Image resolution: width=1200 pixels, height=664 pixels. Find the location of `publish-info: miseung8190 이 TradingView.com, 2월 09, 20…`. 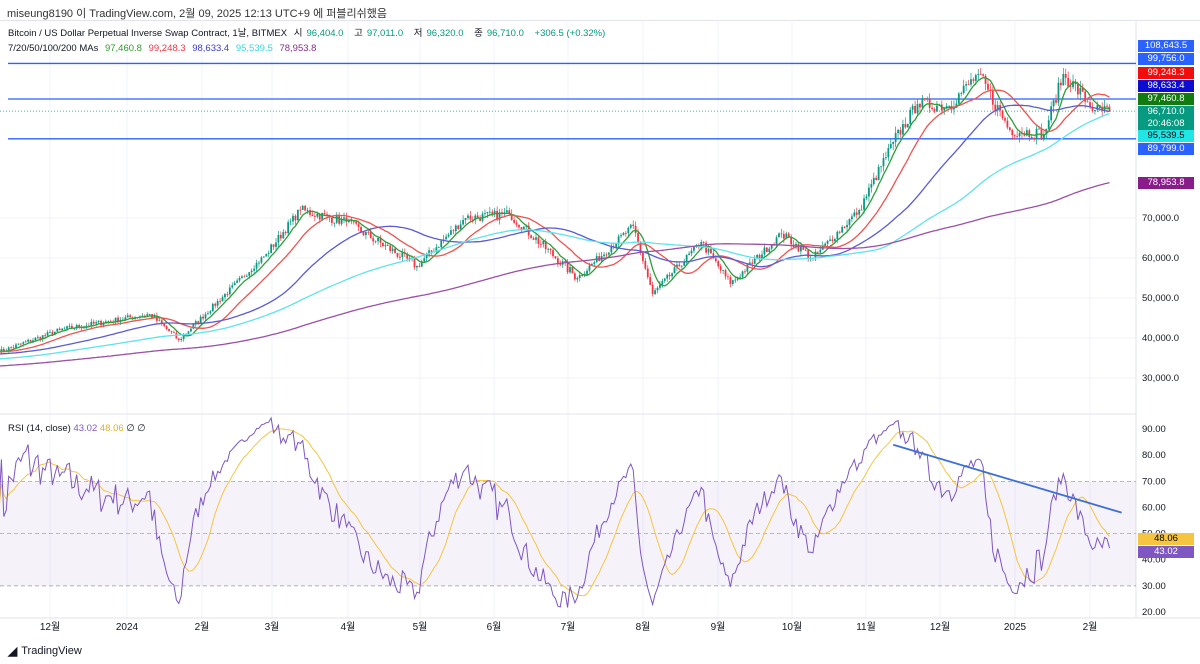

publish-info: miseung8190 이 TradingView.com, 2월 09, 20… is located at coordinates (197, 14).